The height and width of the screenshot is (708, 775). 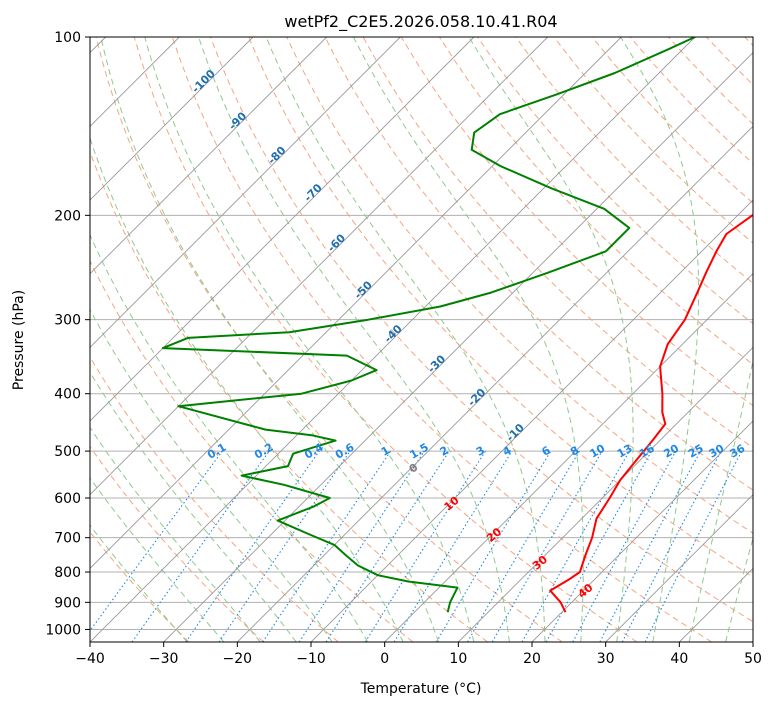 I want to click on x-tick-label: 50, so click(x=753, y=659).